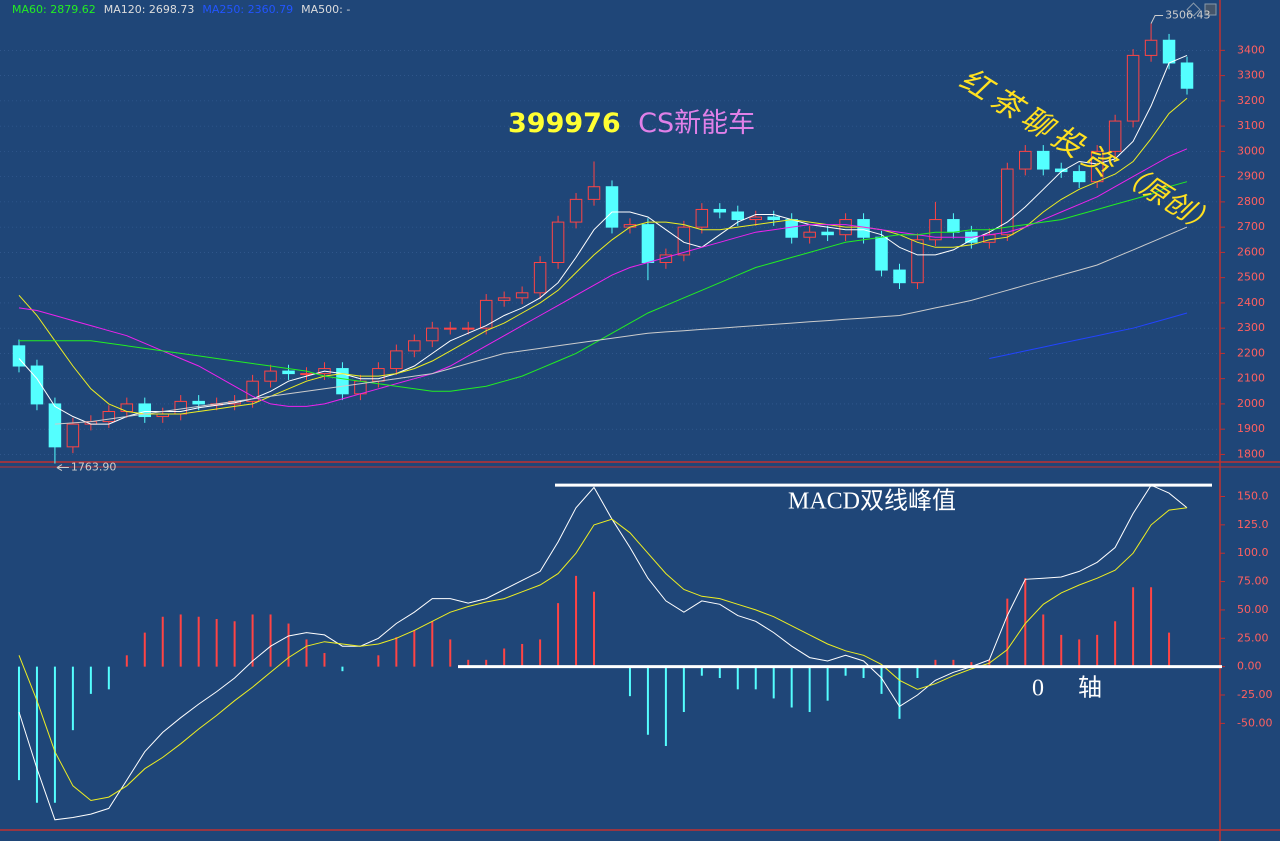  Describe the element at coordinates (1251, 327) in the screenshot. I see `y-tick-label: 2300` at that location.